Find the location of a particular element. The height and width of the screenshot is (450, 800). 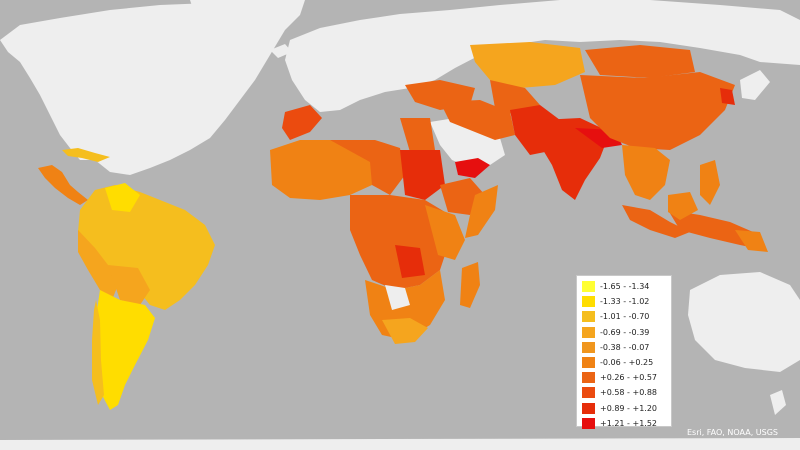

region-iraq-iran is located at coordinates (477, 120).